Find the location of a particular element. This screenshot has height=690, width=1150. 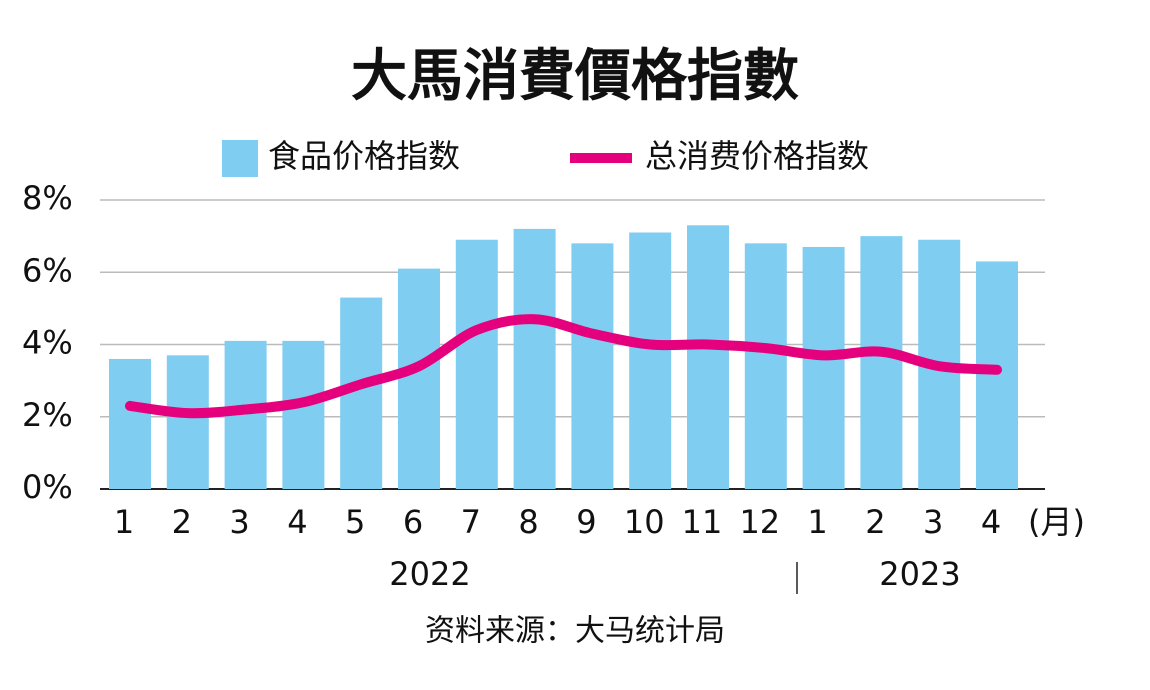

year-label: 2023 is located at coordinates (919, 574).